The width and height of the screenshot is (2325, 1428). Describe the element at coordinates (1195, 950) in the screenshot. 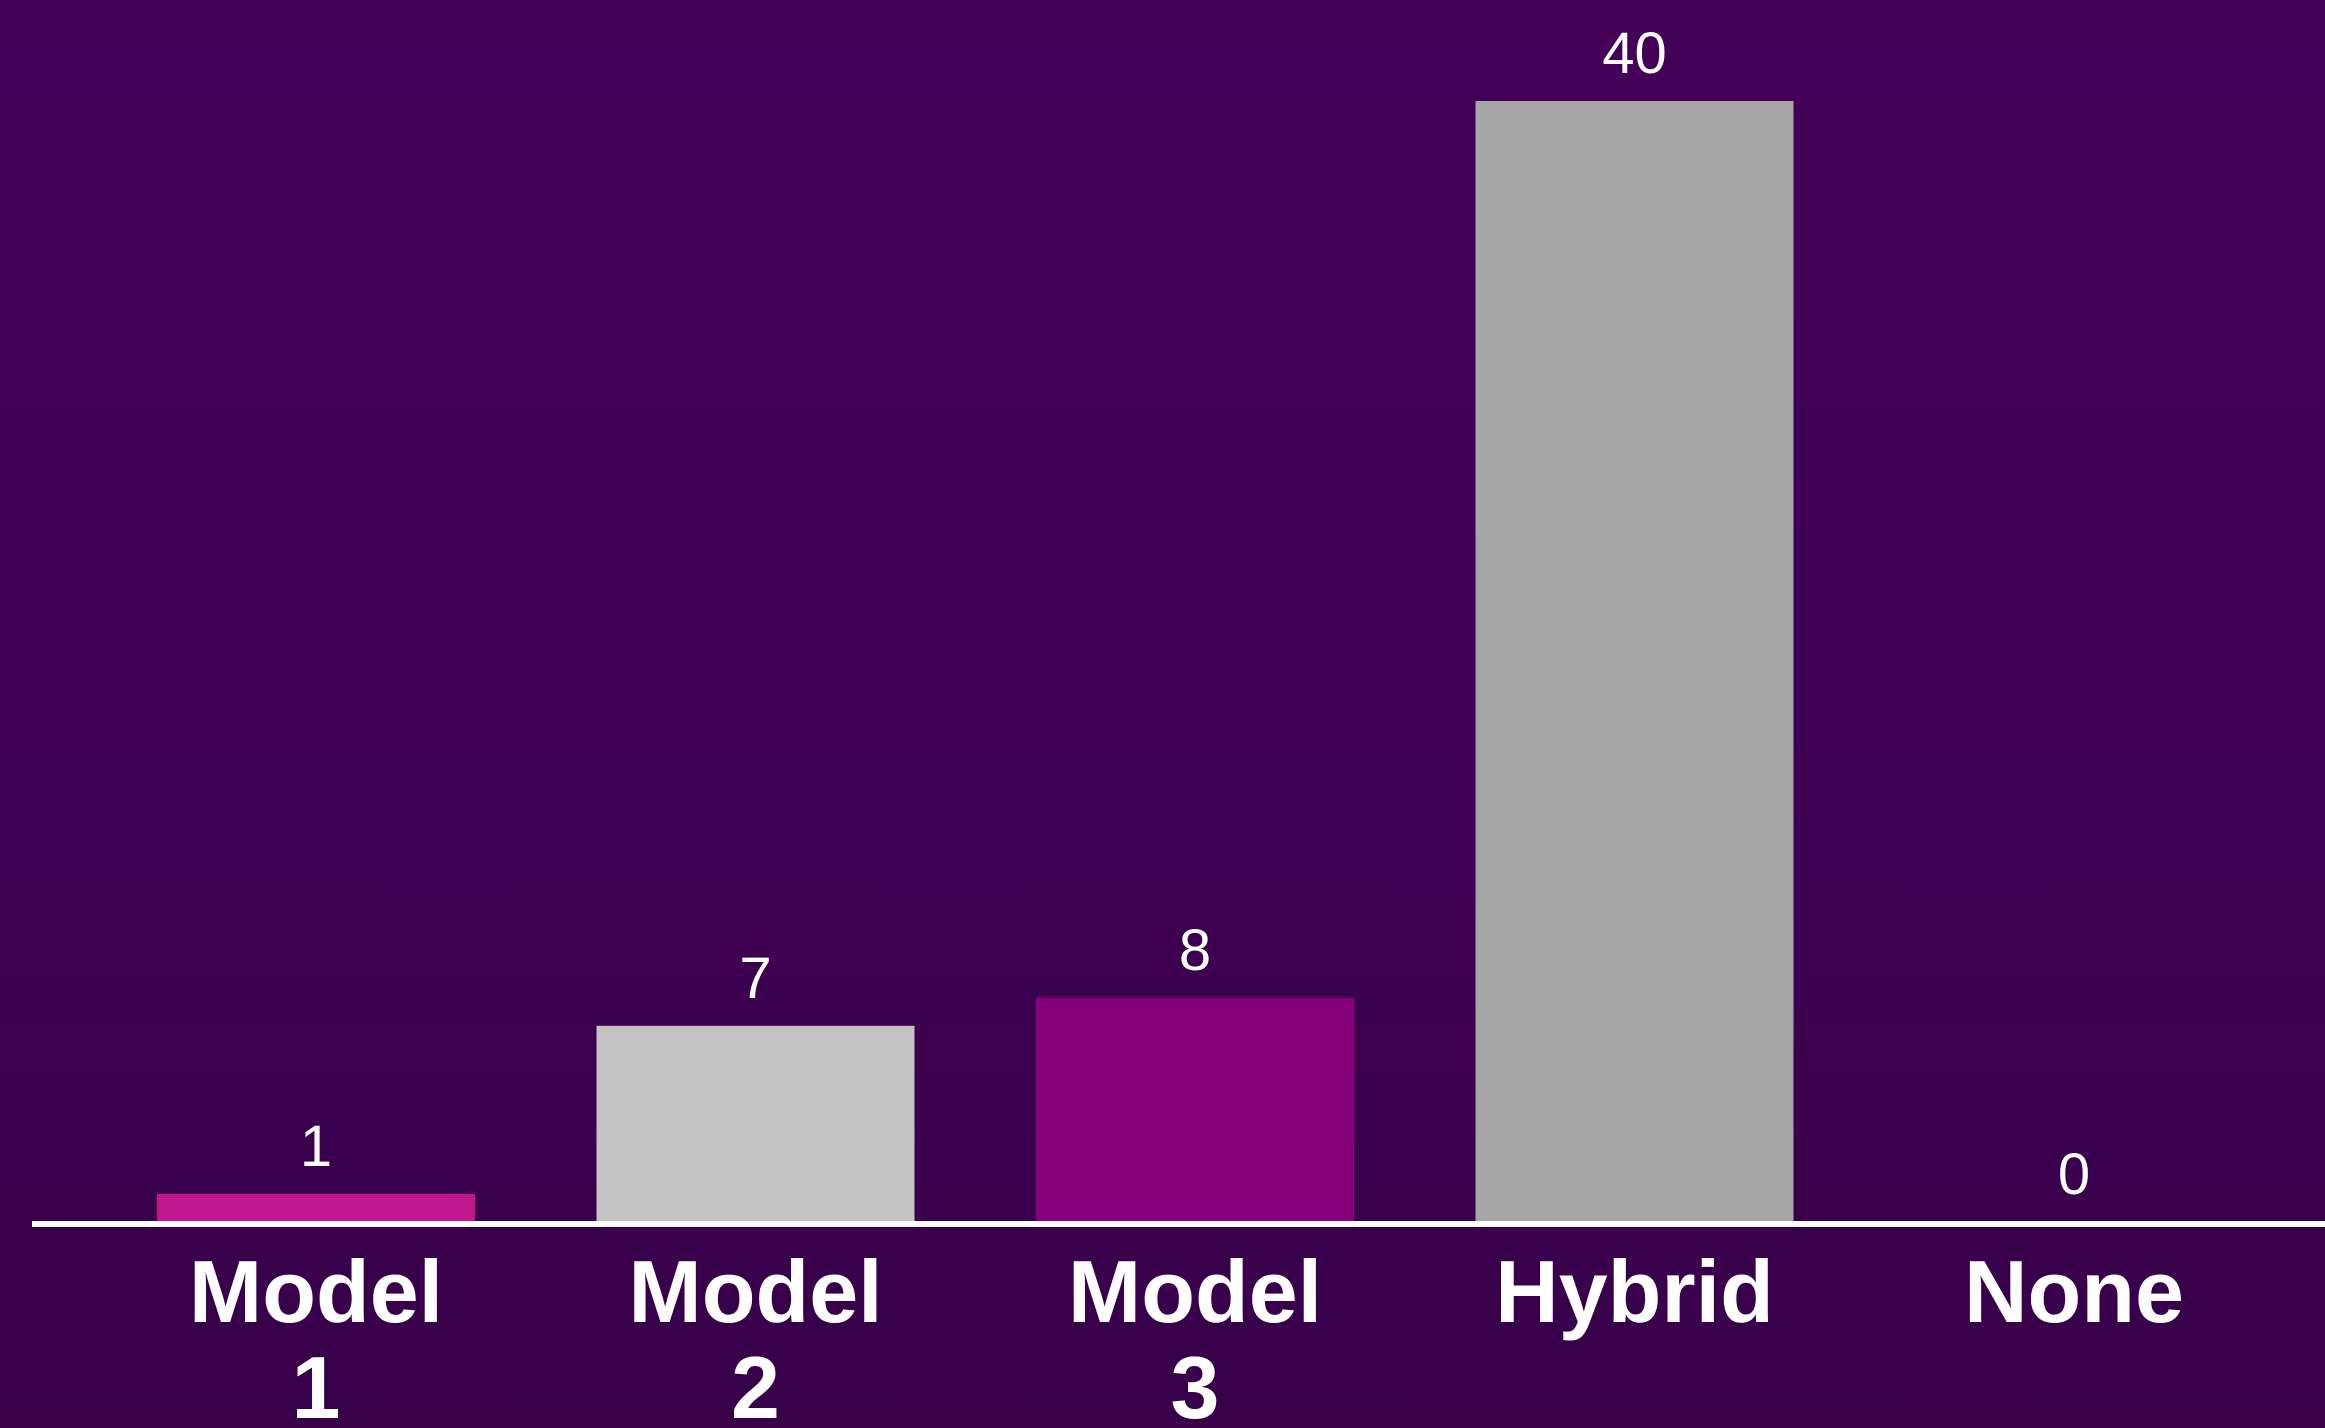

I see `bar-value-label: 8` at that location.